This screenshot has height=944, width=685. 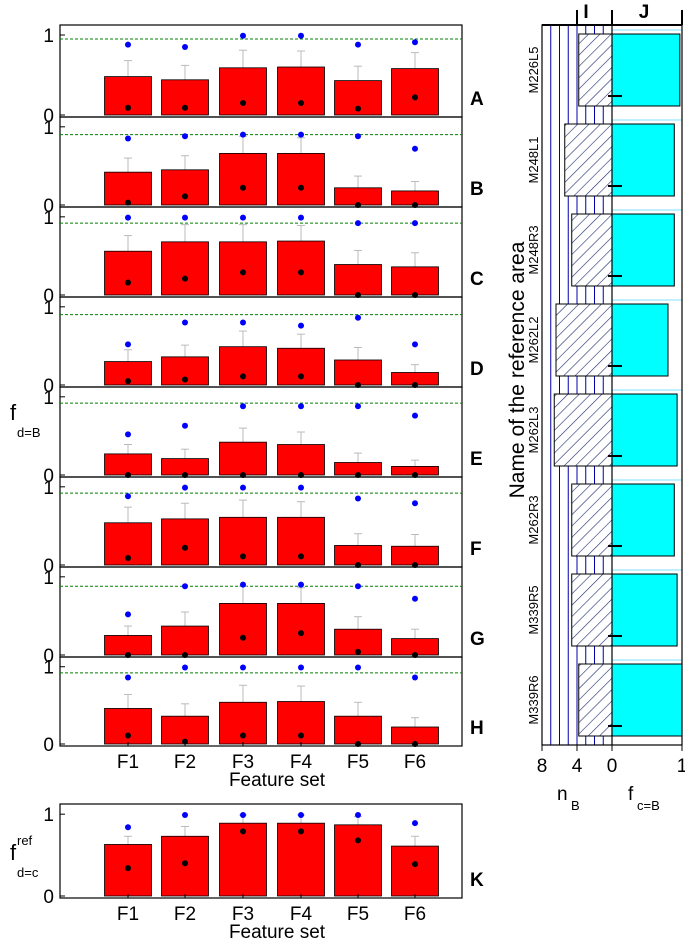 What do you see at coordinates (277, 780) in the screenshot?
I see `xlabel-main: Feature set` at bounding box center [277, 780].